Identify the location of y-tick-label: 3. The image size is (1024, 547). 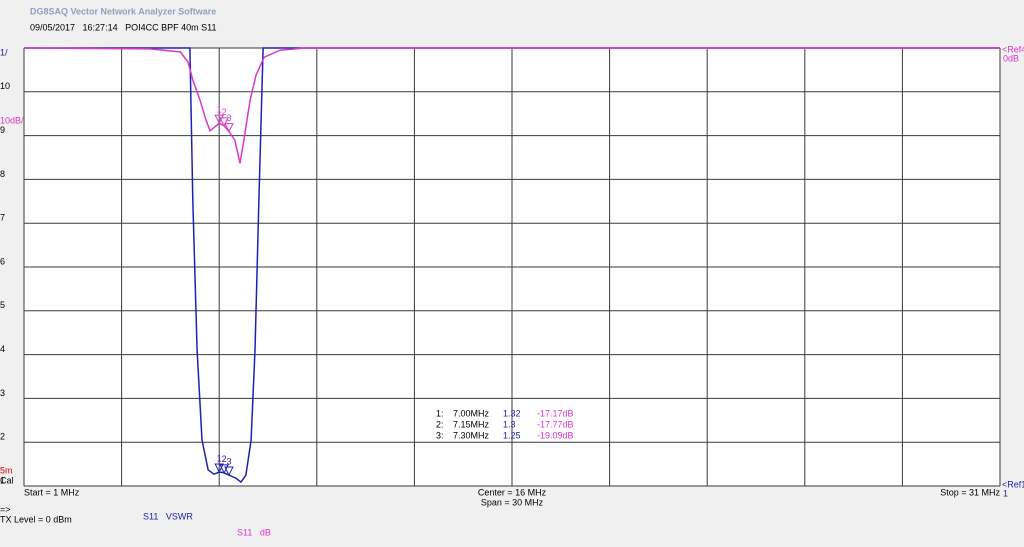
(2, 393).